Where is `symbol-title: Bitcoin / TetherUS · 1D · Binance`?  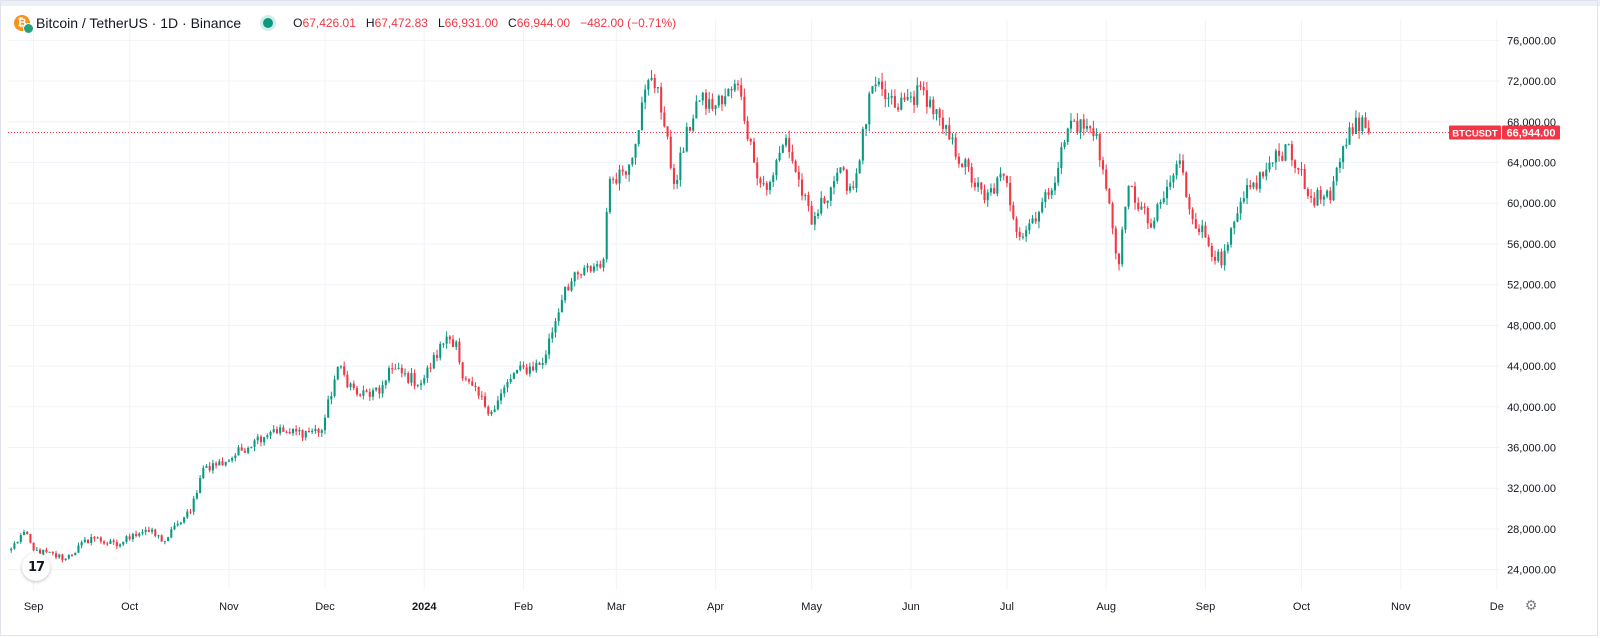
symbol-title: Bitcoin / TetherUS · 1D · Binance is located at coordinates (139, 23).